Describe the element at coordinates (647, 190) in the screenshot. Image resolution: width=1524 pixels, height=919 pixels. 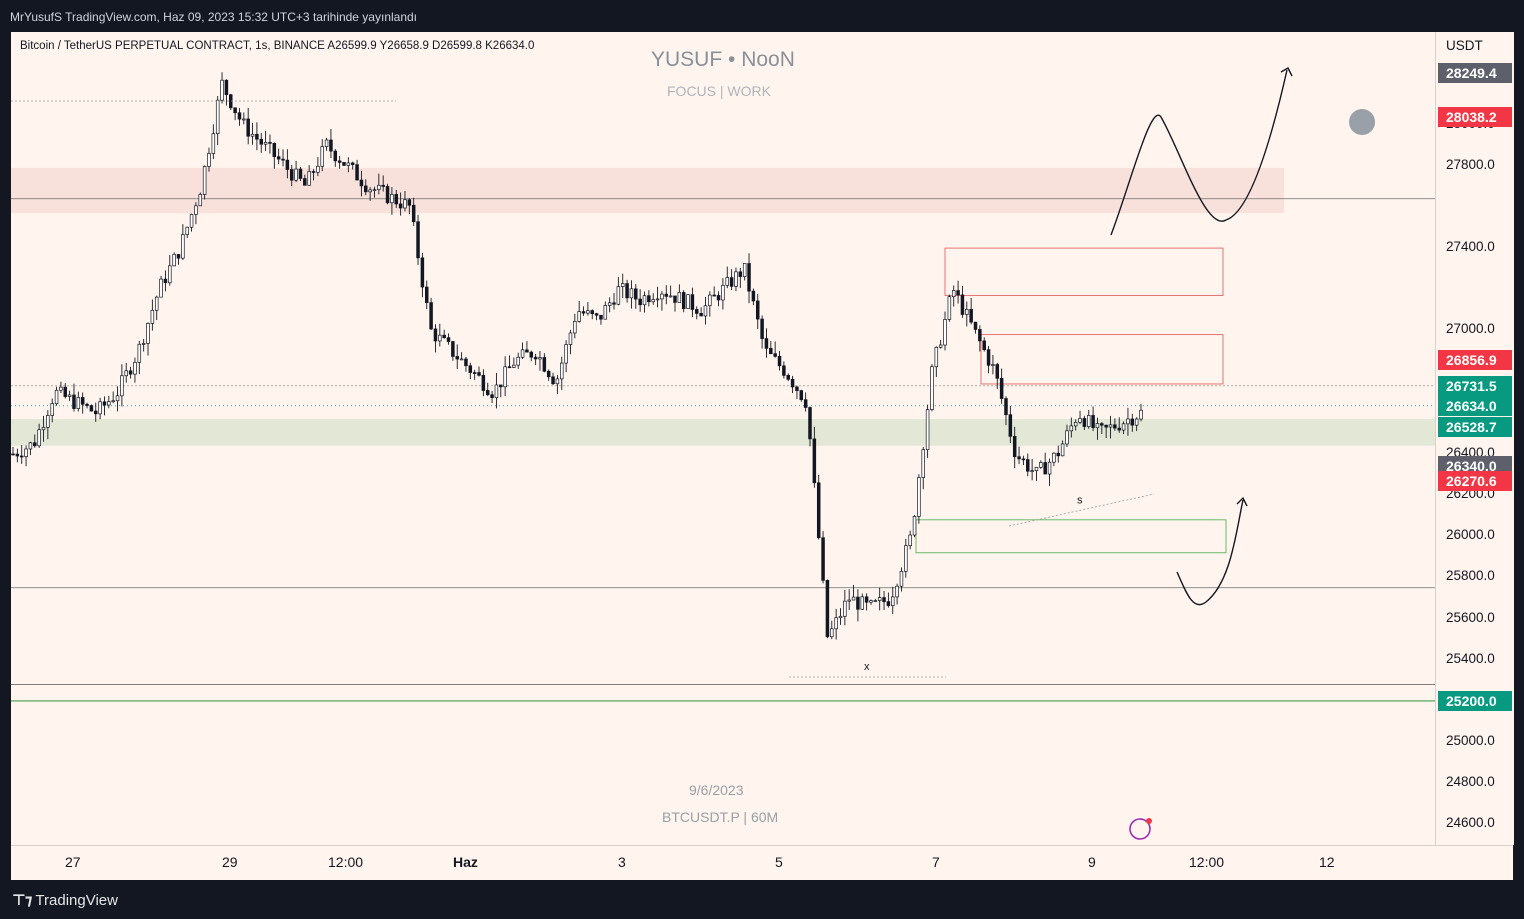
I see `zone-red-shaded` at that location.